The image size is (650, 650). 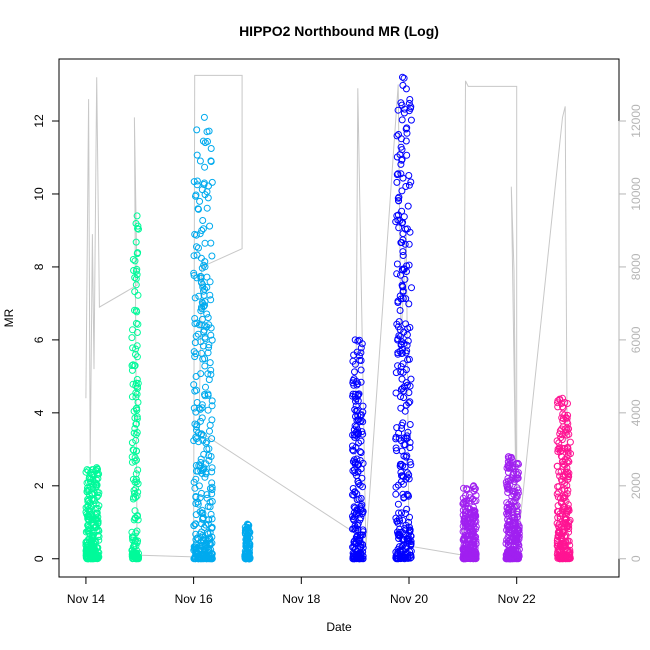 I want to click on y2-tick-label: 2000, so click(x=636, y=485).